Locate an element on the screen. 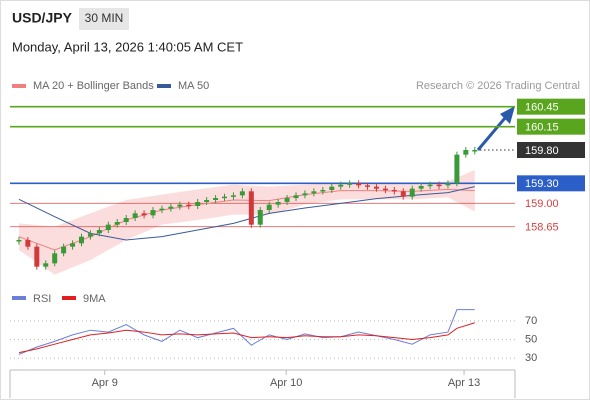  level-label: 158.65 is located at coordinates (542, 228).